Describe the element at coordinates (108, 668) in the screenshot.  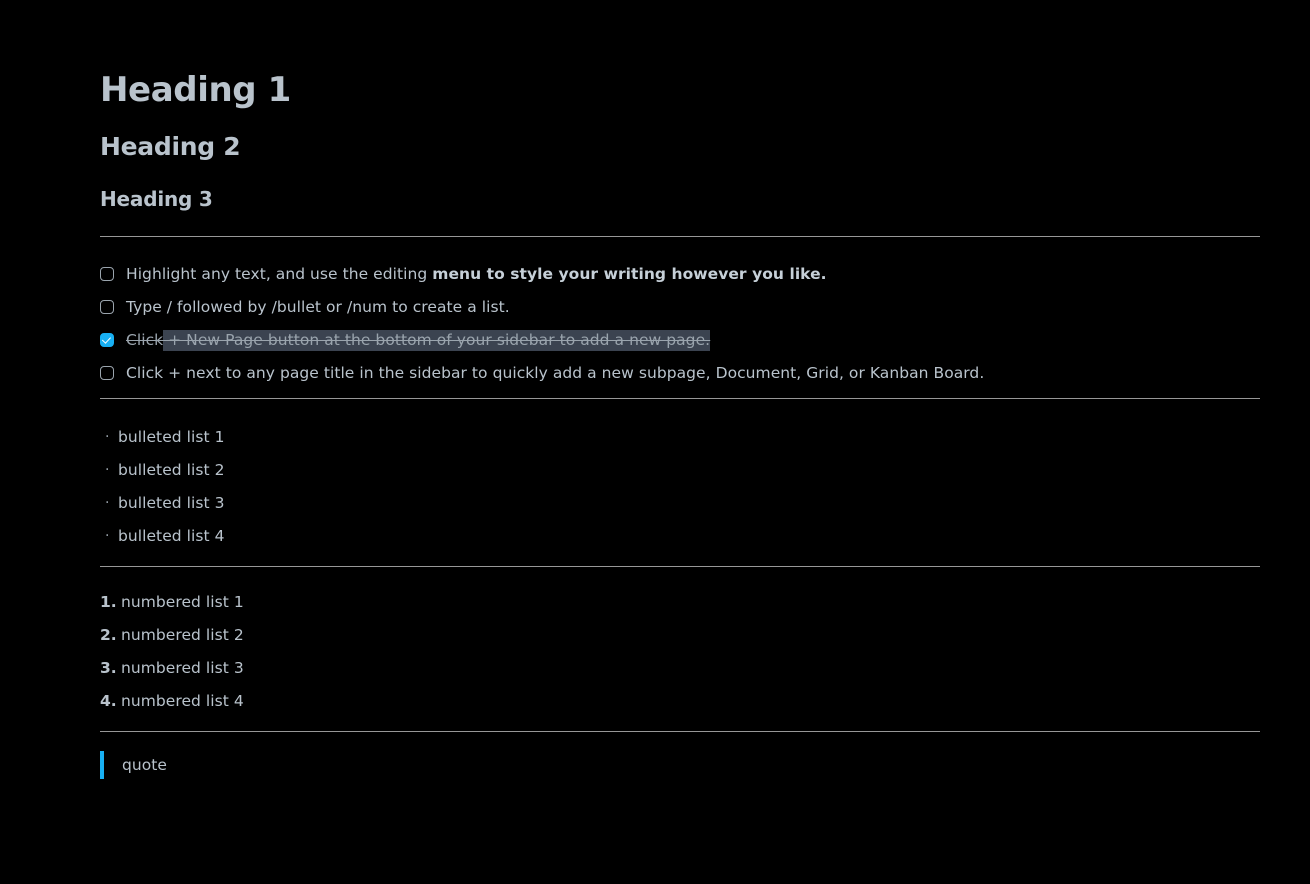
I see `list-item-marker: 3.` at that location.